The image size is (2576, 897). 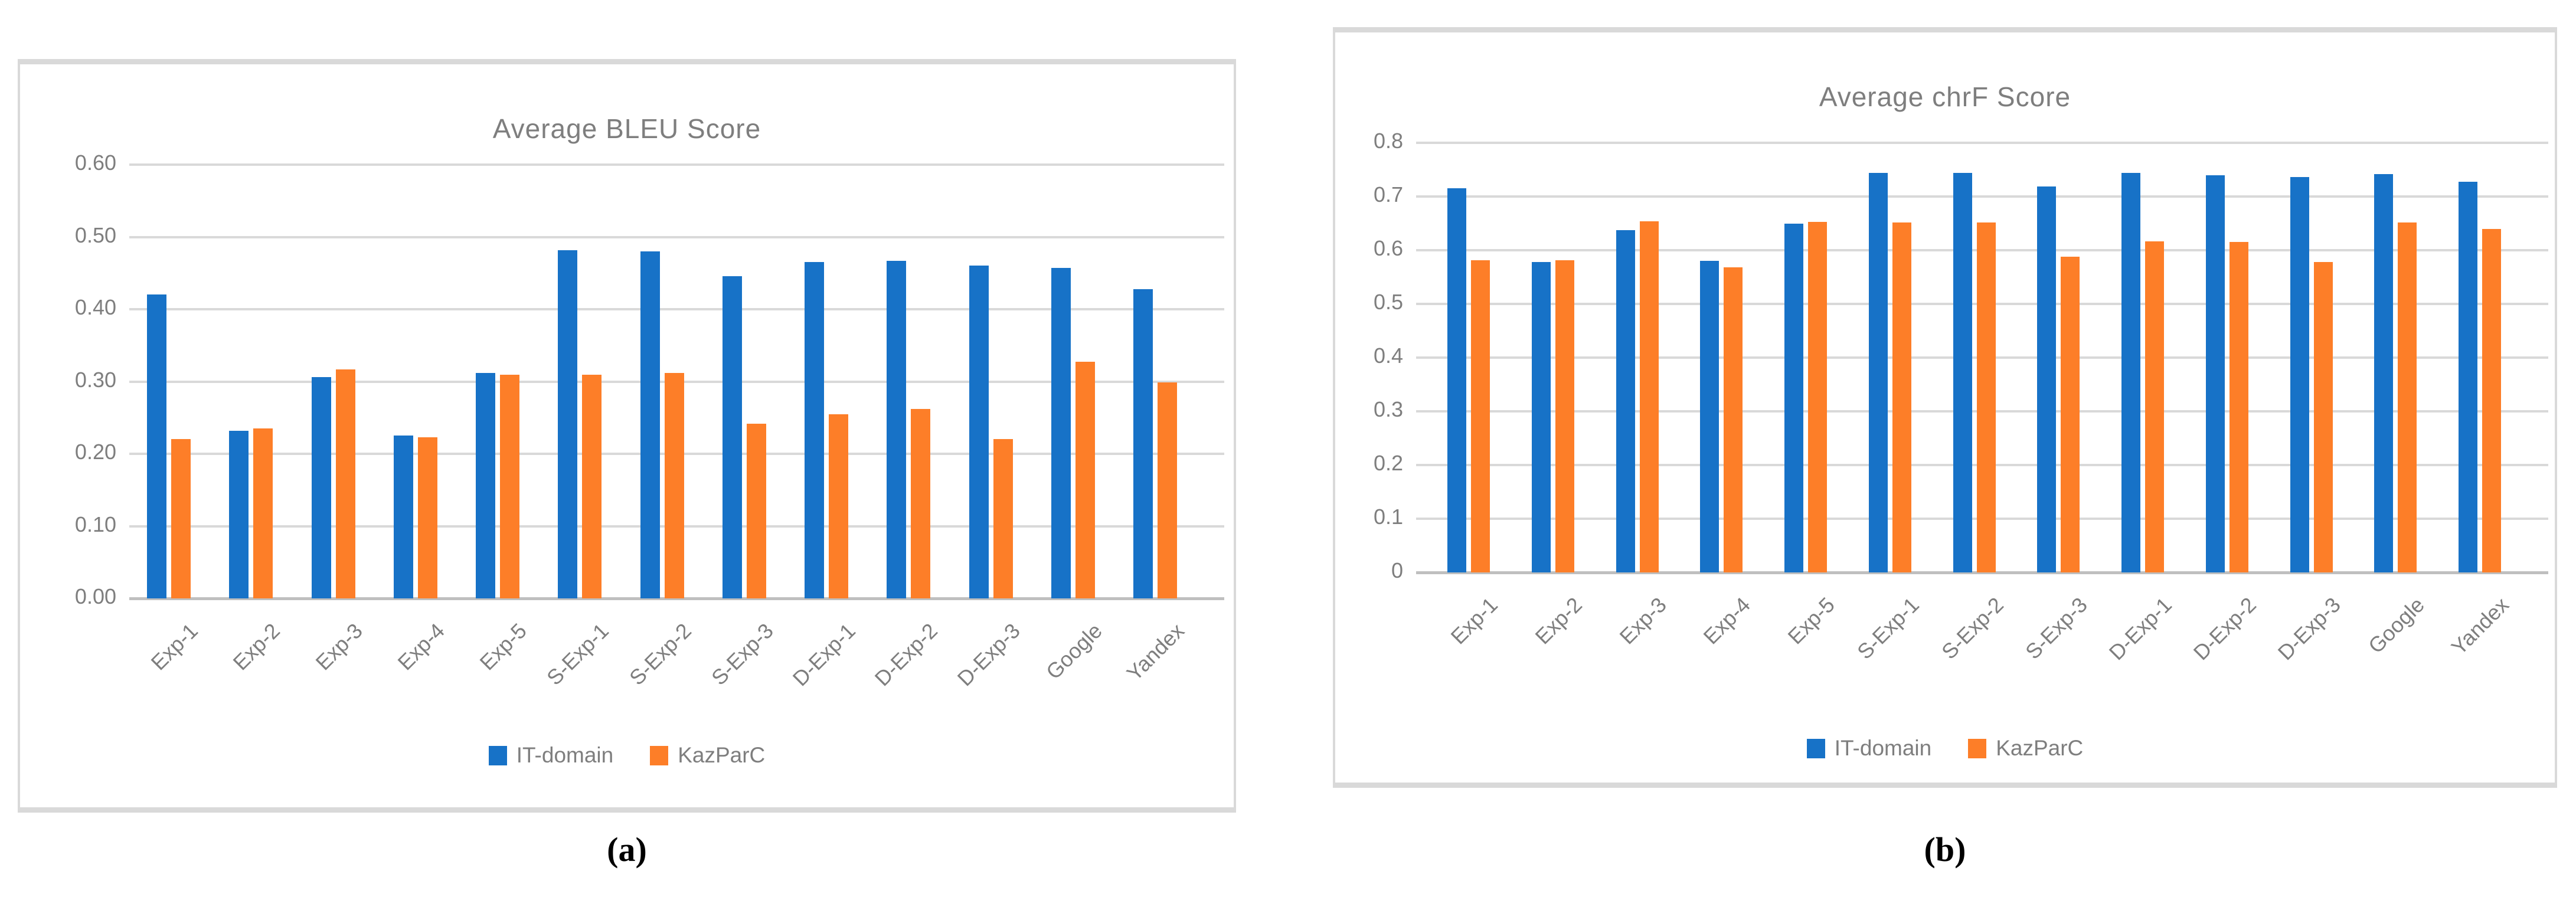 What do you see at coordinates (1388, 194) in the screenshot?
I see `y-tick-label: 0.7` at bounding box center [1388, 194].